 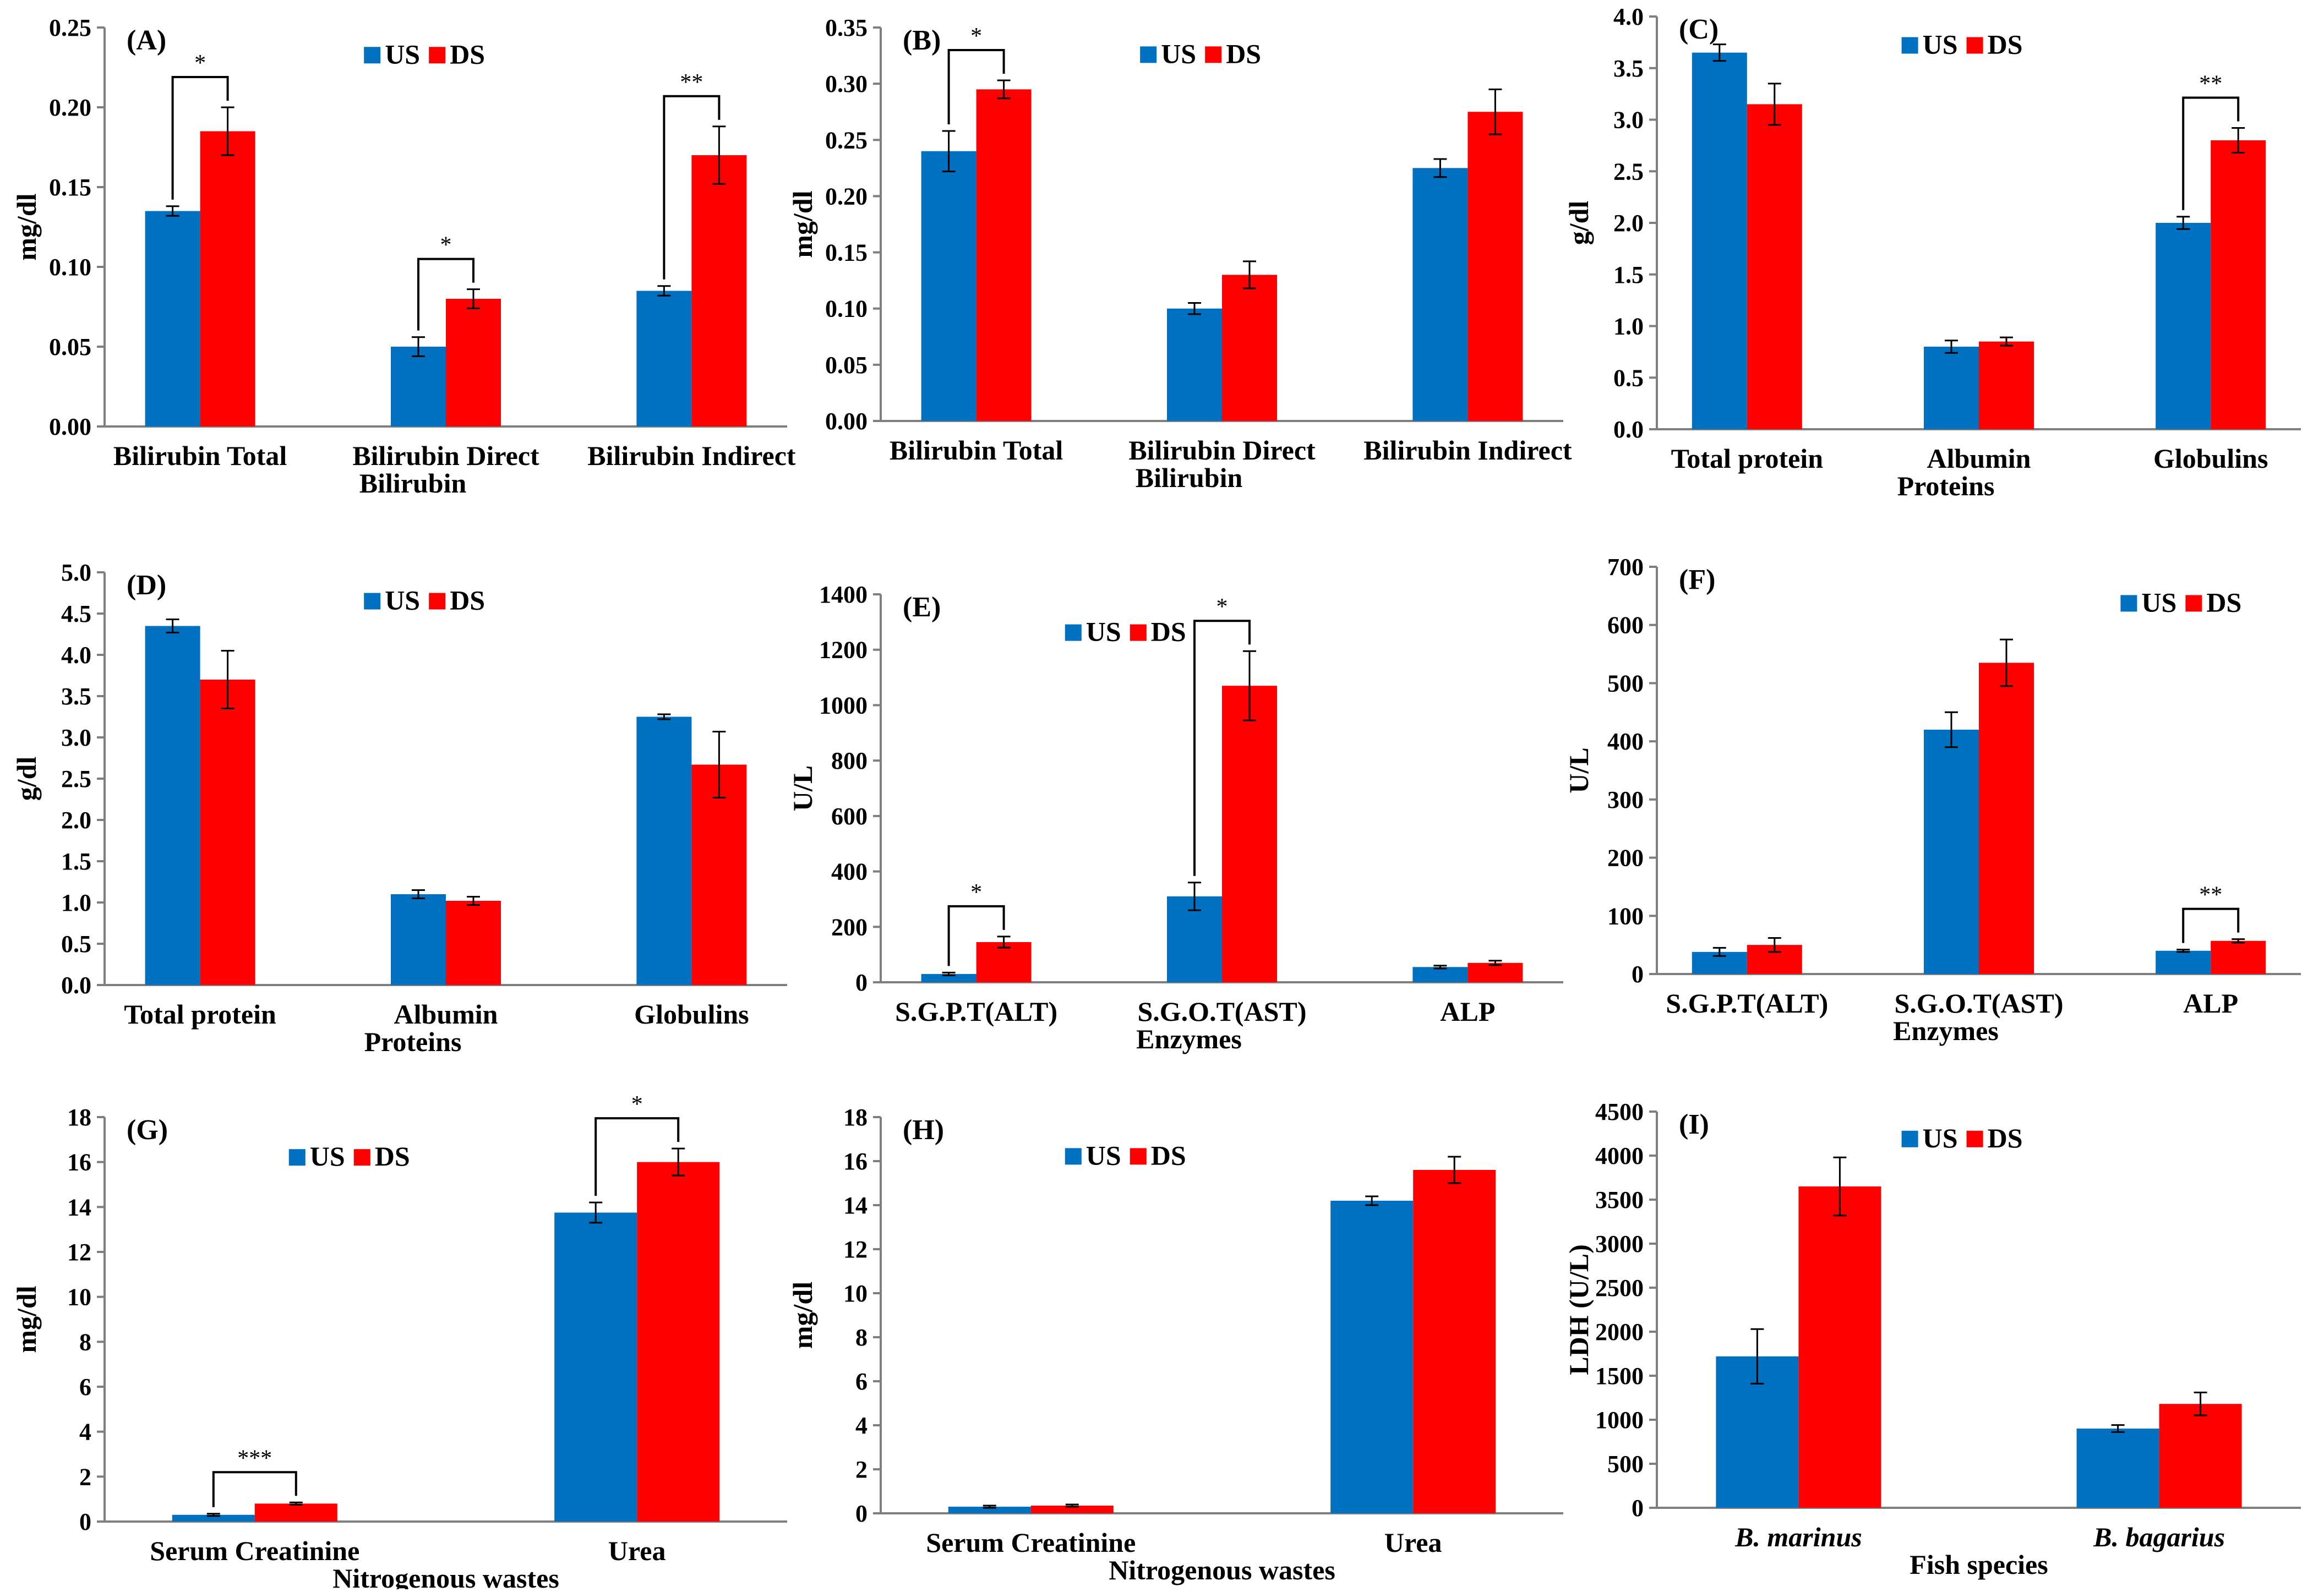 What do you see at coordinates (855, 1205) in the screenshot?
I see `y-tick-label: 14` at bounding box center [855, 1205].